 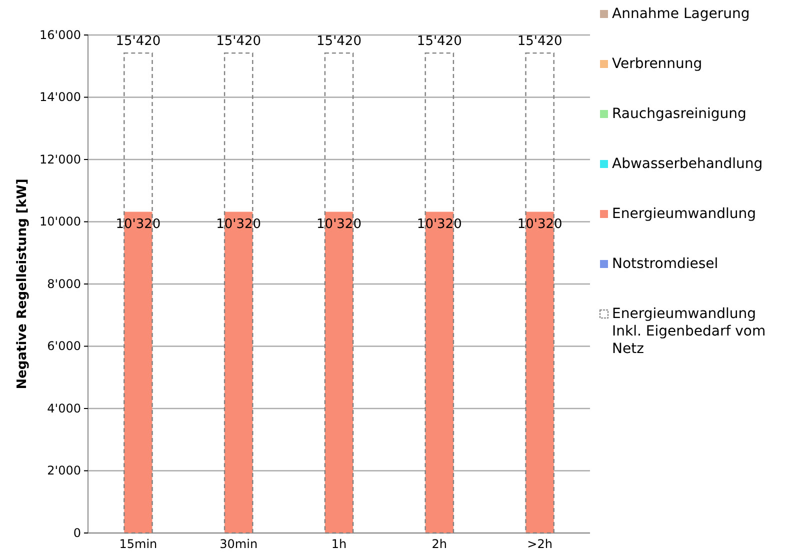 What do you see at coordinates (60, 221) in the screenshot?
I see `y-tick-label: 10'000` at bounding box center [60, 221].